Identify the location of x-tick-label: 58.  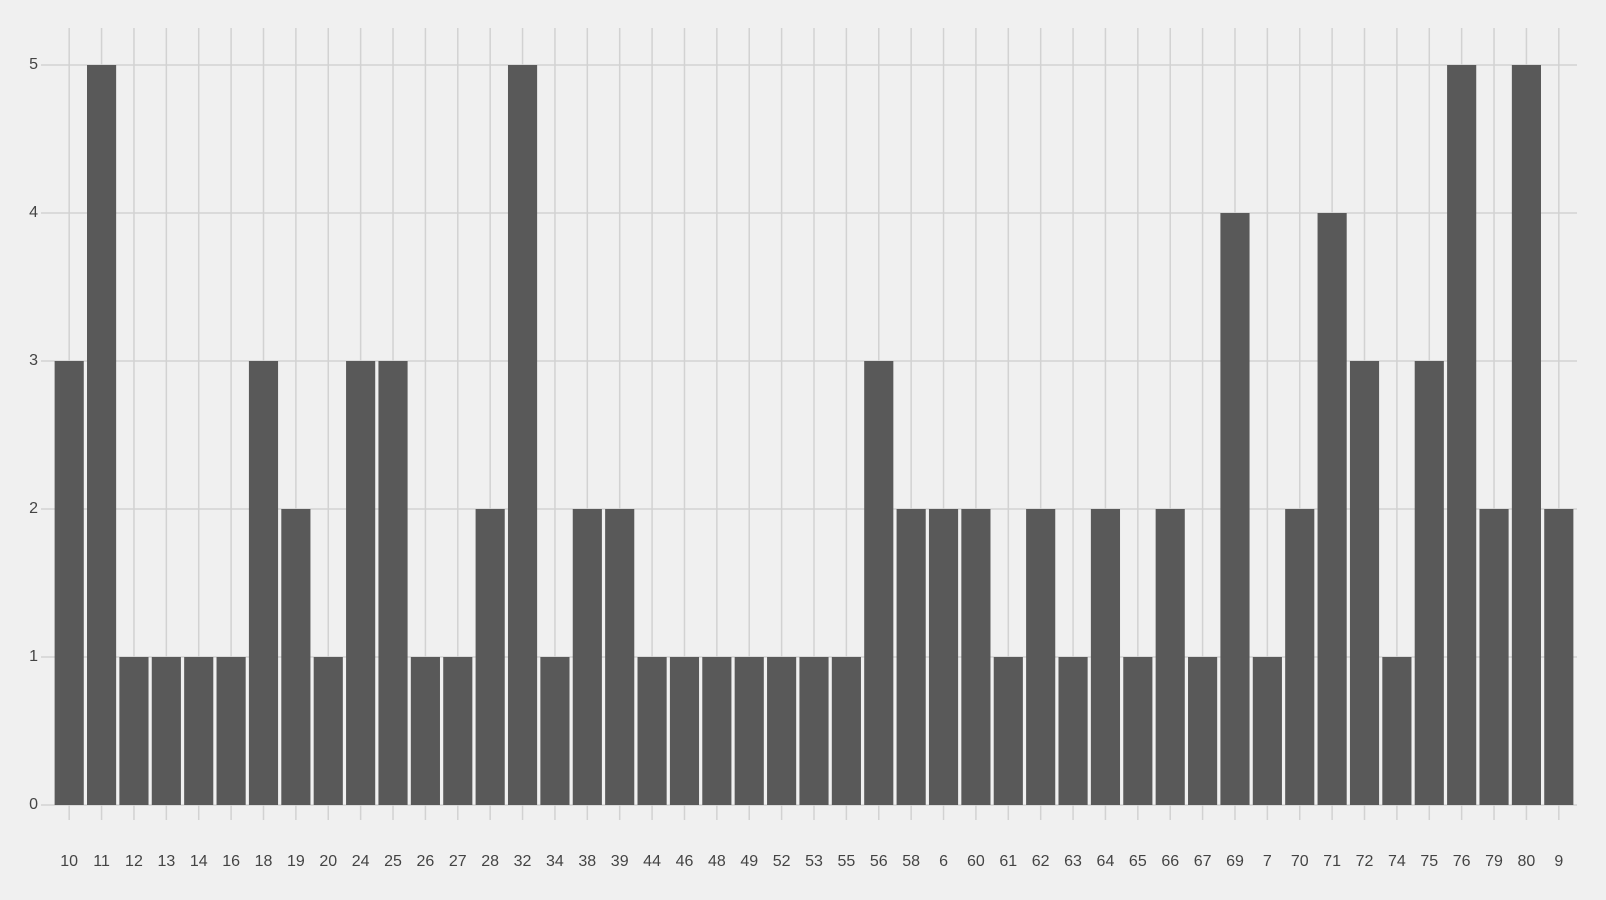
(911, 861).